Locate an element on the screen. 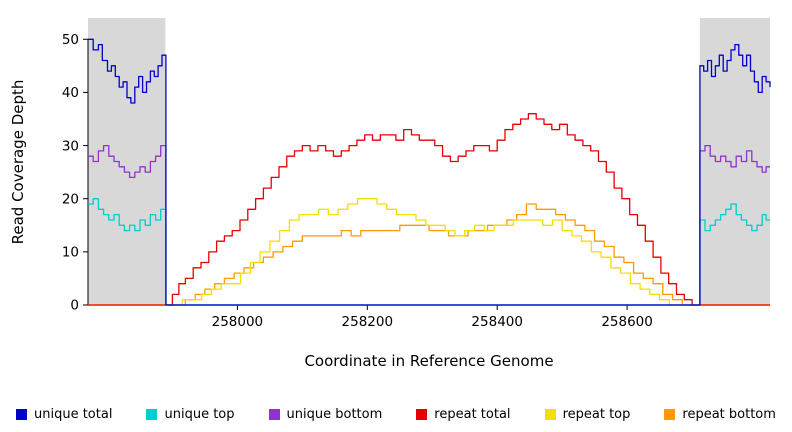 The height and width of the screenshot is (432, 792). x-tick-label: 258600 is located at coordinates (627, 322).